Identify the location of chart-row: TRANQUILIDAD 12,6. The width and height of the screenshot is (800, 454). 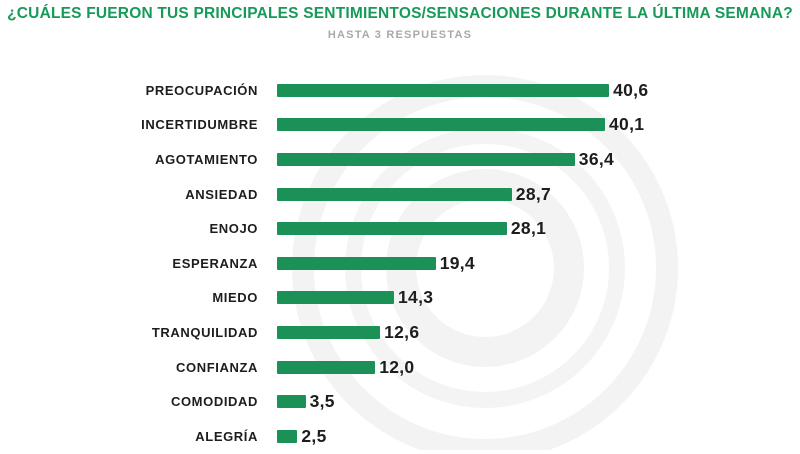
(400, 332).